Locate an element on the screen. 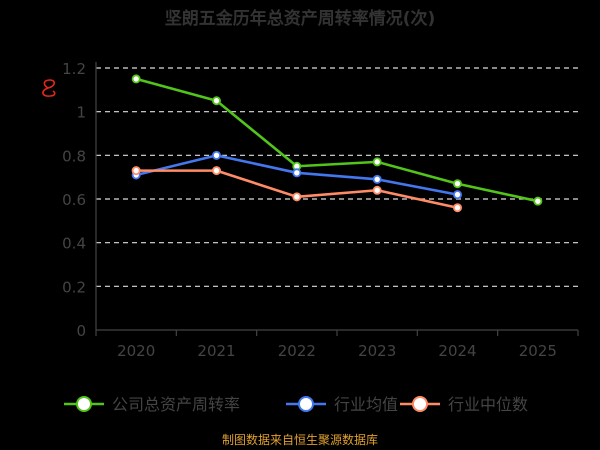 The image size is (600, 450). y-tick-label: 0 is located at coordinates (81, 331).